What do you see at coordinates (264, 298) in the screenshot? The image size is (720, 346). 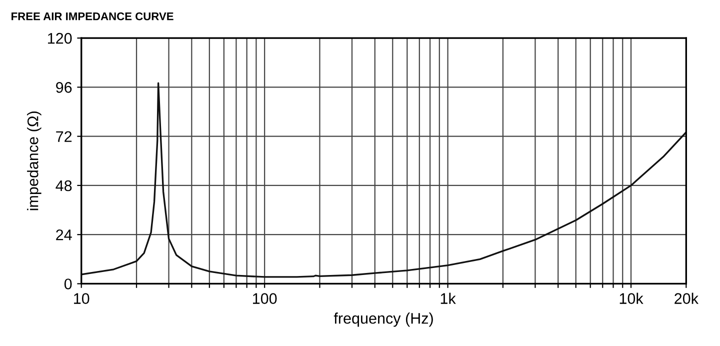 I see `x-tick-label: 100` at bounding box center [264, 298].